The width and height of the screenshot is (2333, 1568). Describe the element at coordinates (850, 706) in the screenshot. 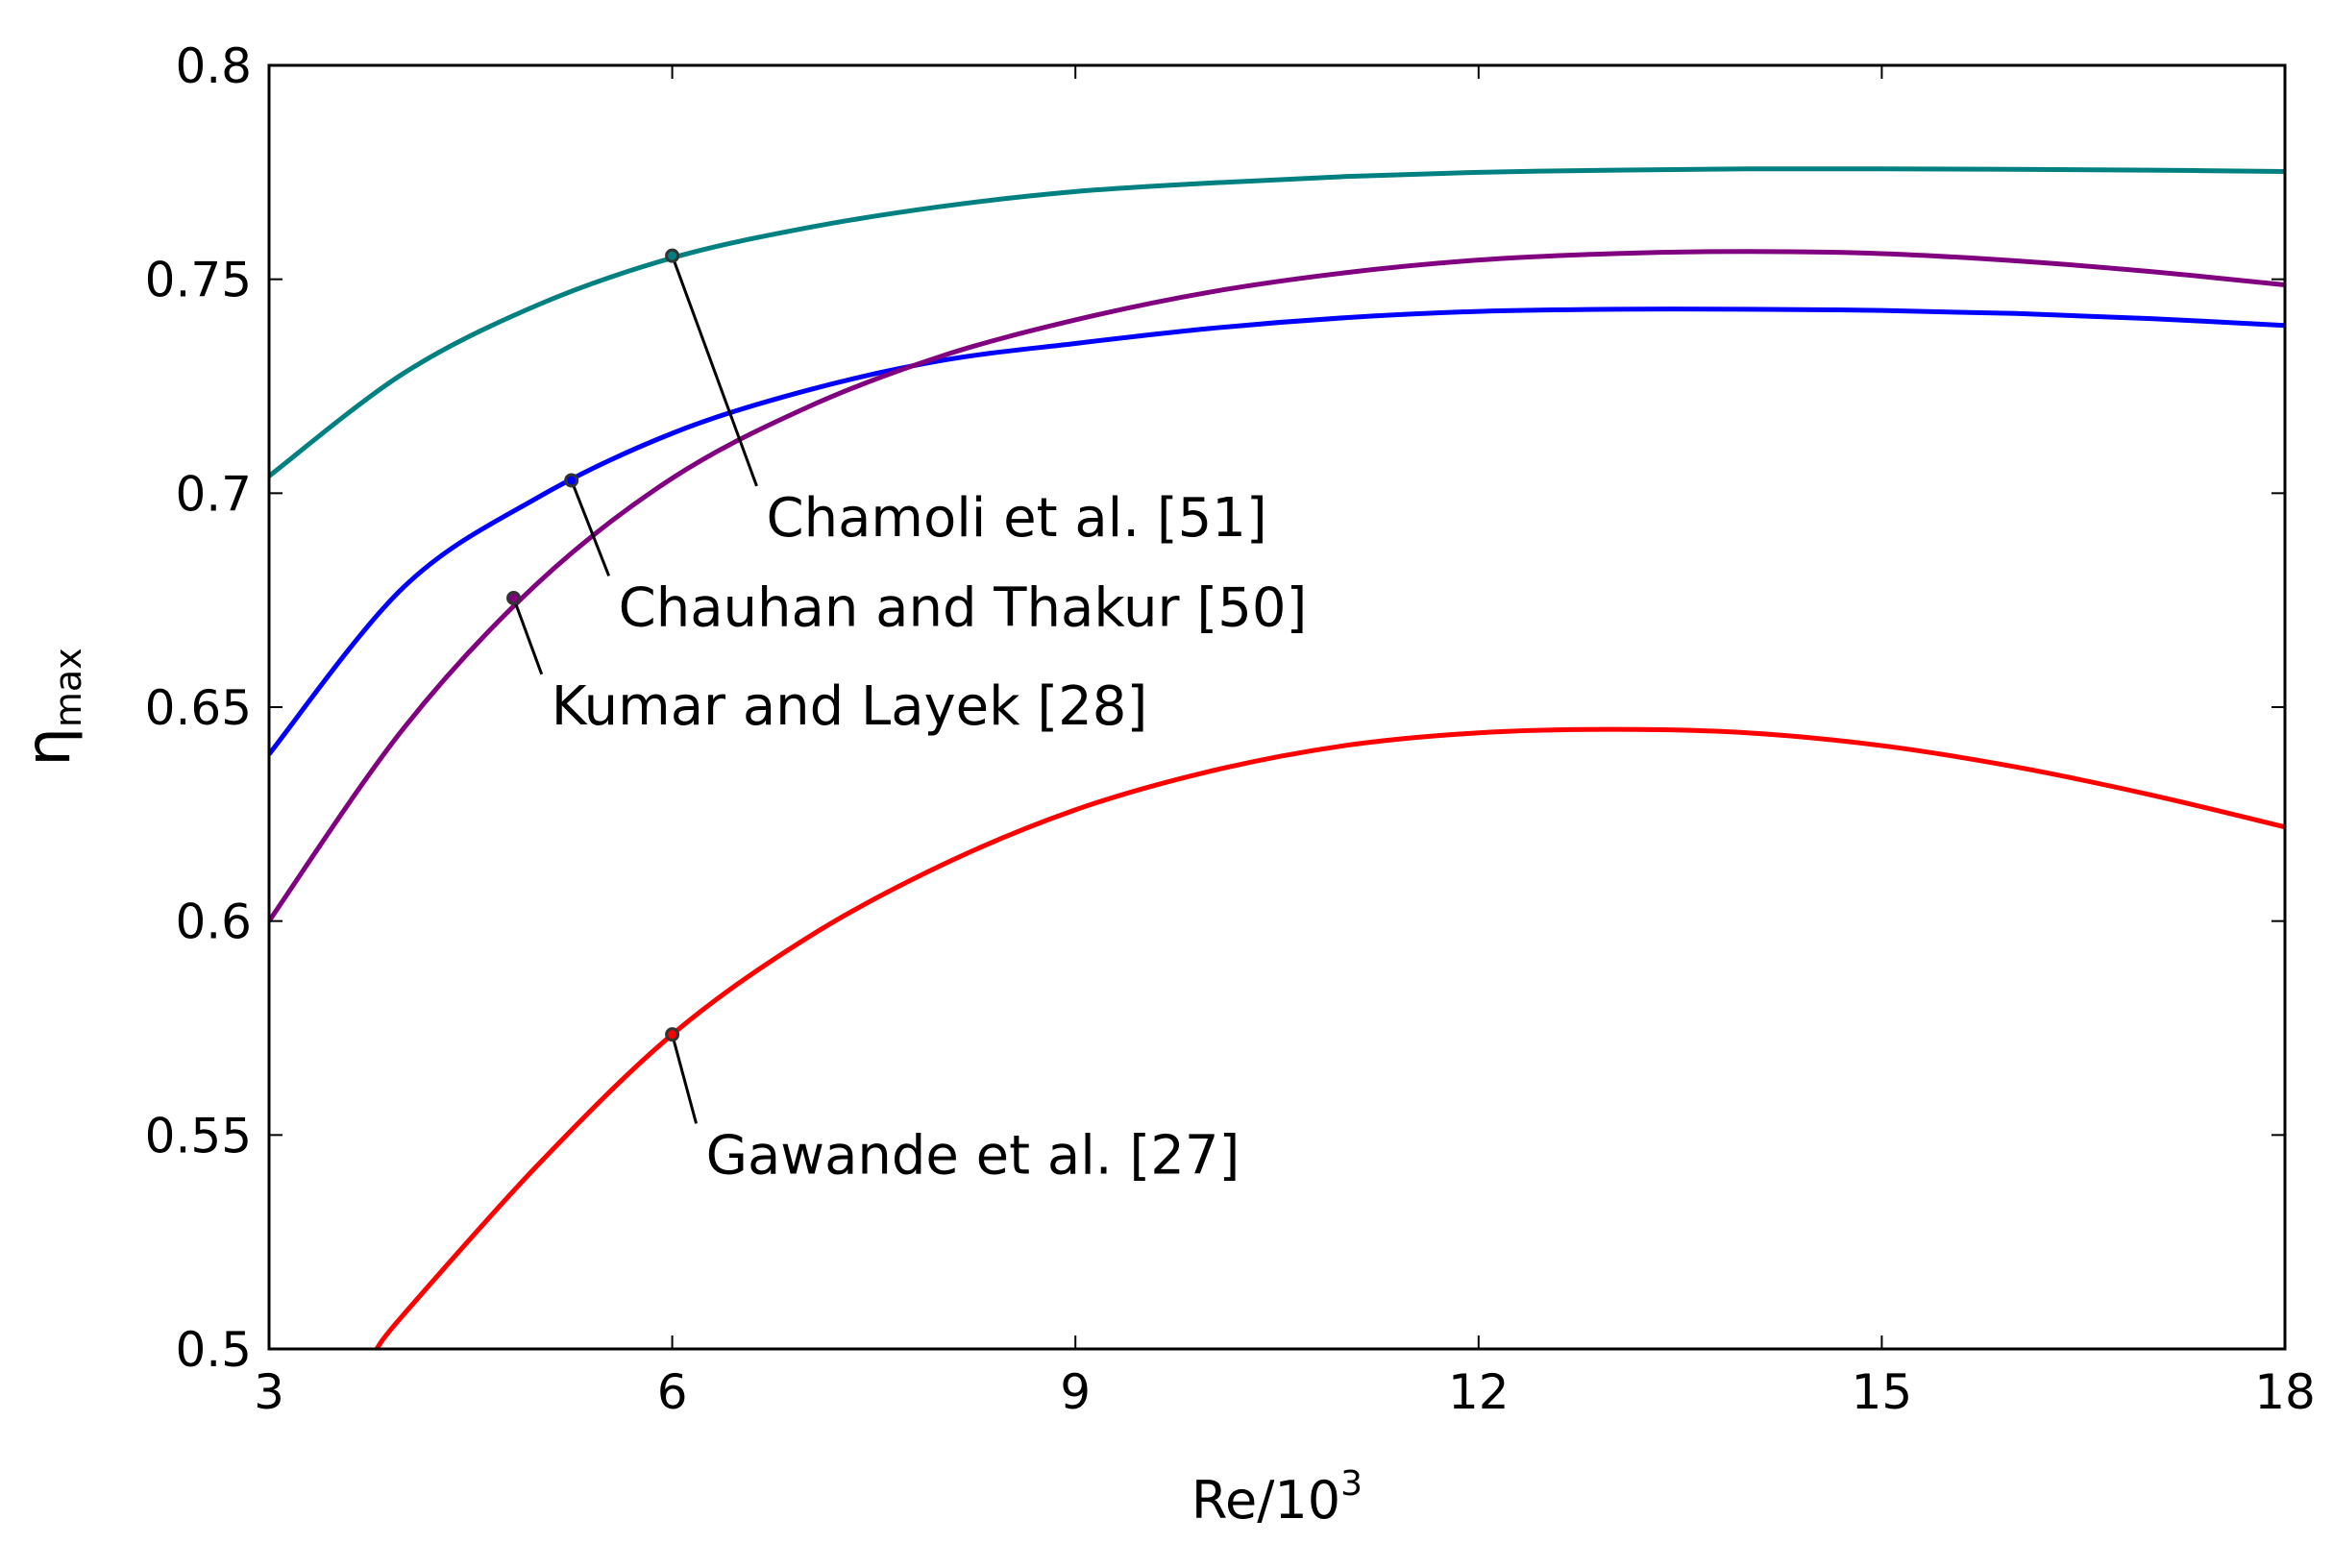

I see `annotation-label-kumar-and-layek-28: Kumar and Layek [28]` at that location.